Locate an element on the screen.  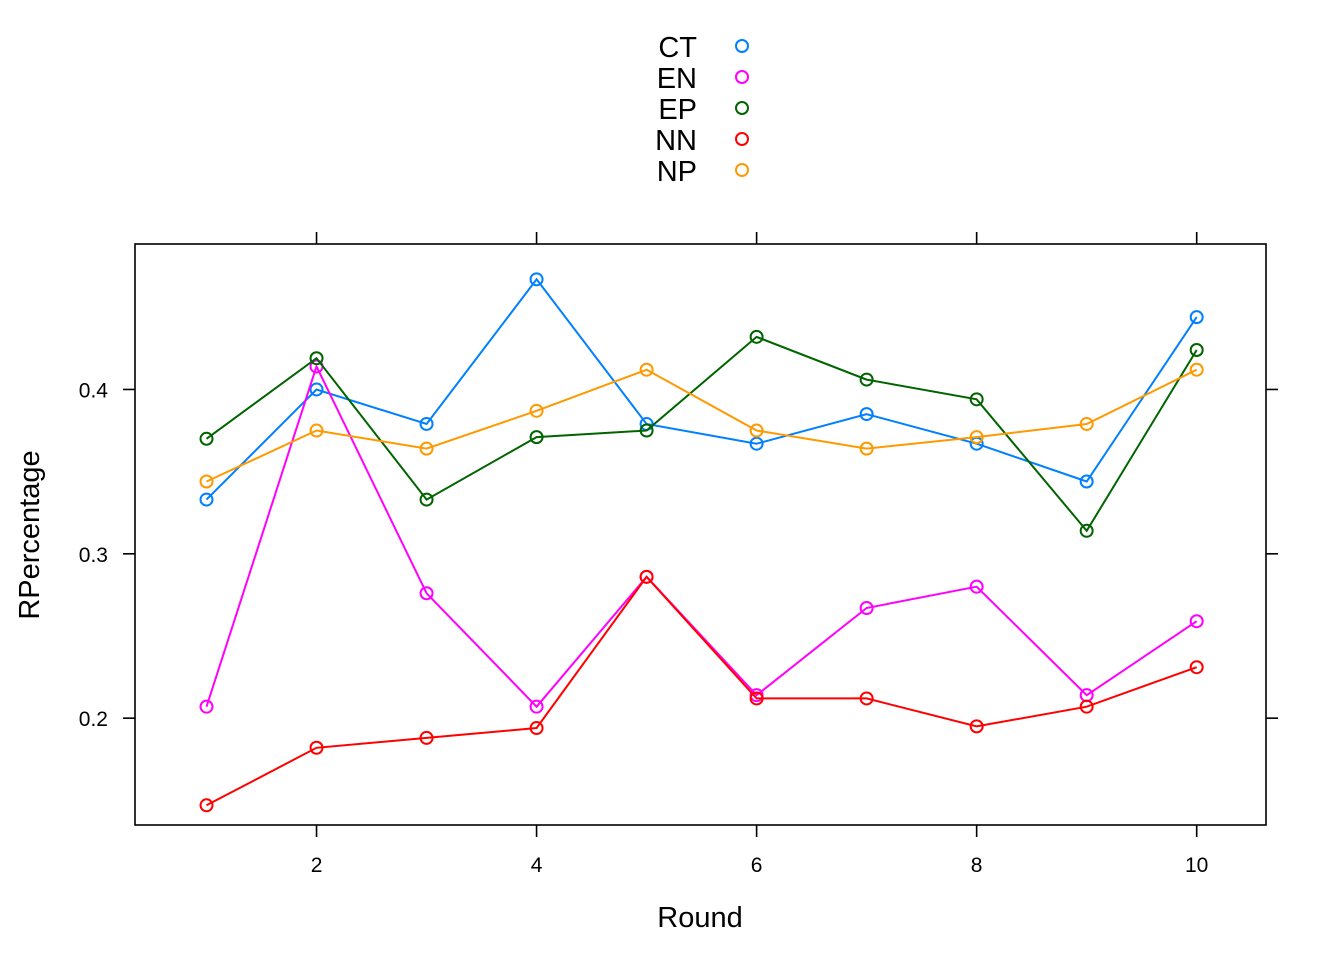
y-tick-label: 0.2 is located at coordinates (93, 719).